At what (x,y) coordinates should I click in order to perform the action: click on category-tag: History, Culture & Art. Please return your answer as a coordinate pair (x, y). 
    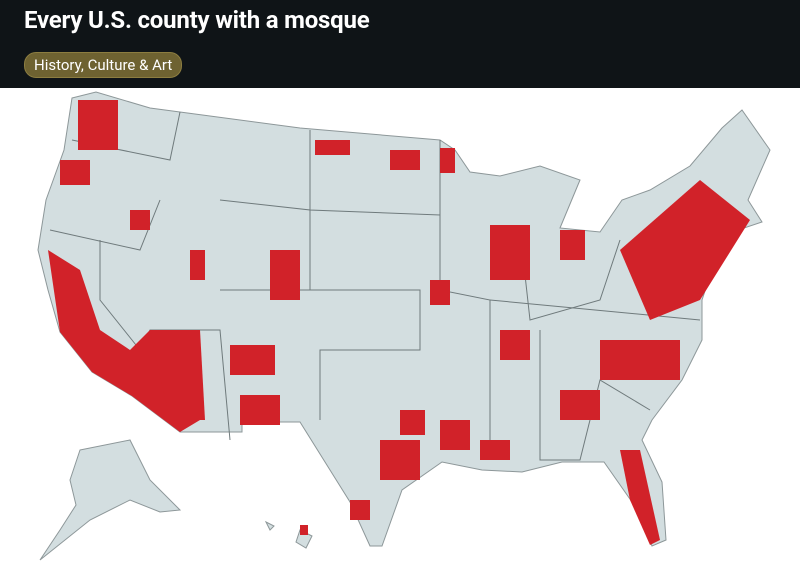
    Looking at the image, I should click on (103, 65).